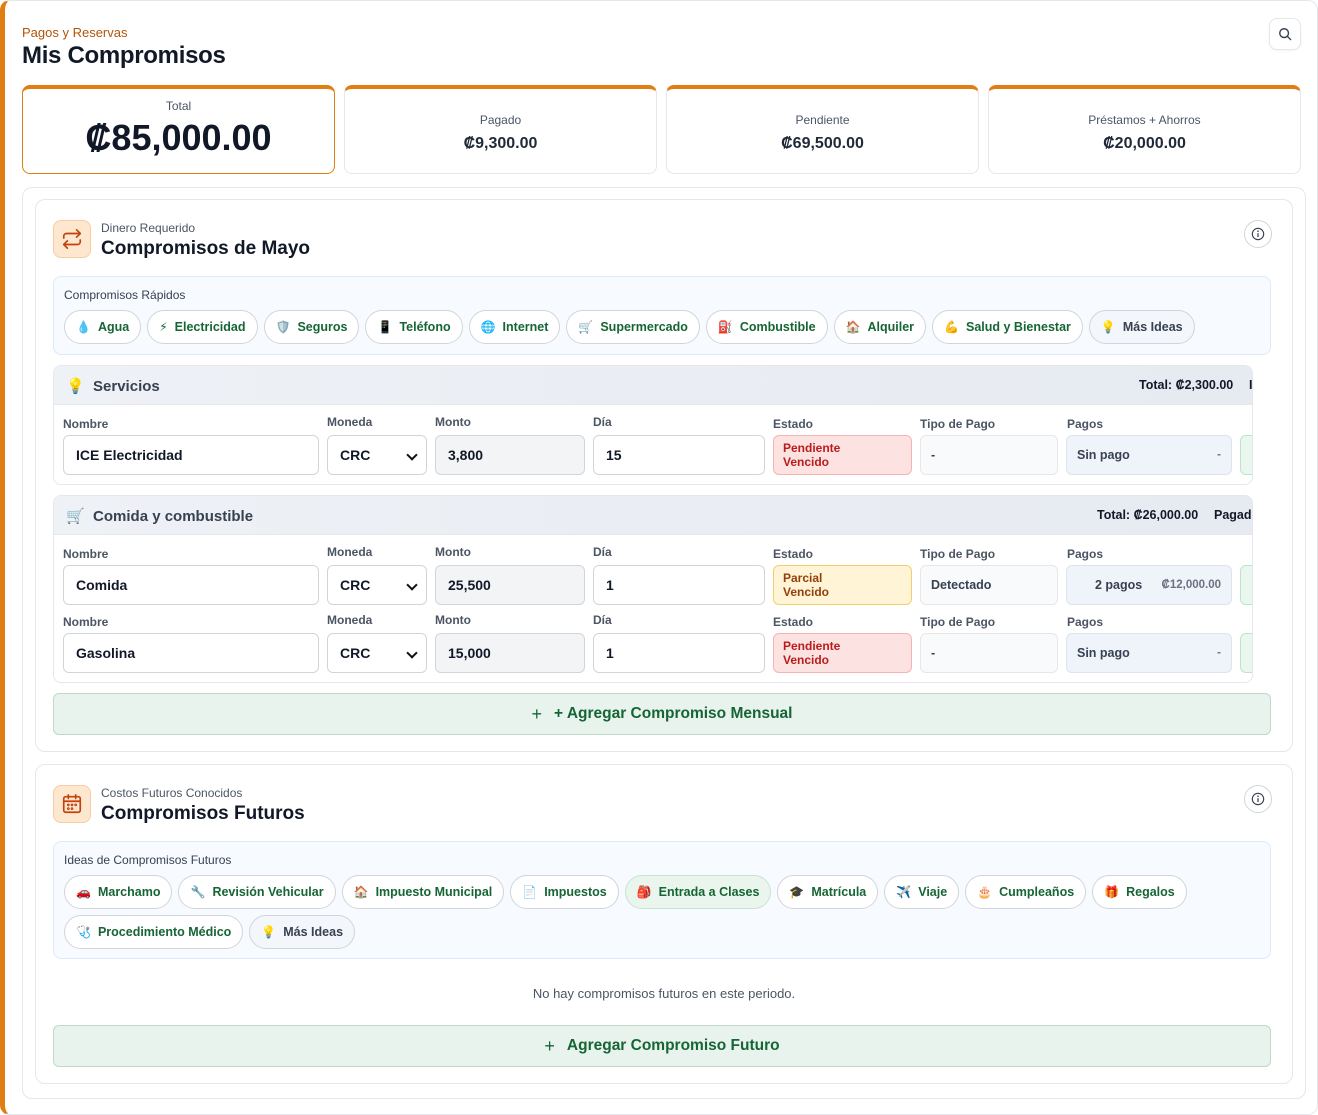 This screenshot has height=1115, width=1318. I want to click on day-input: 15, so click(679, 455).